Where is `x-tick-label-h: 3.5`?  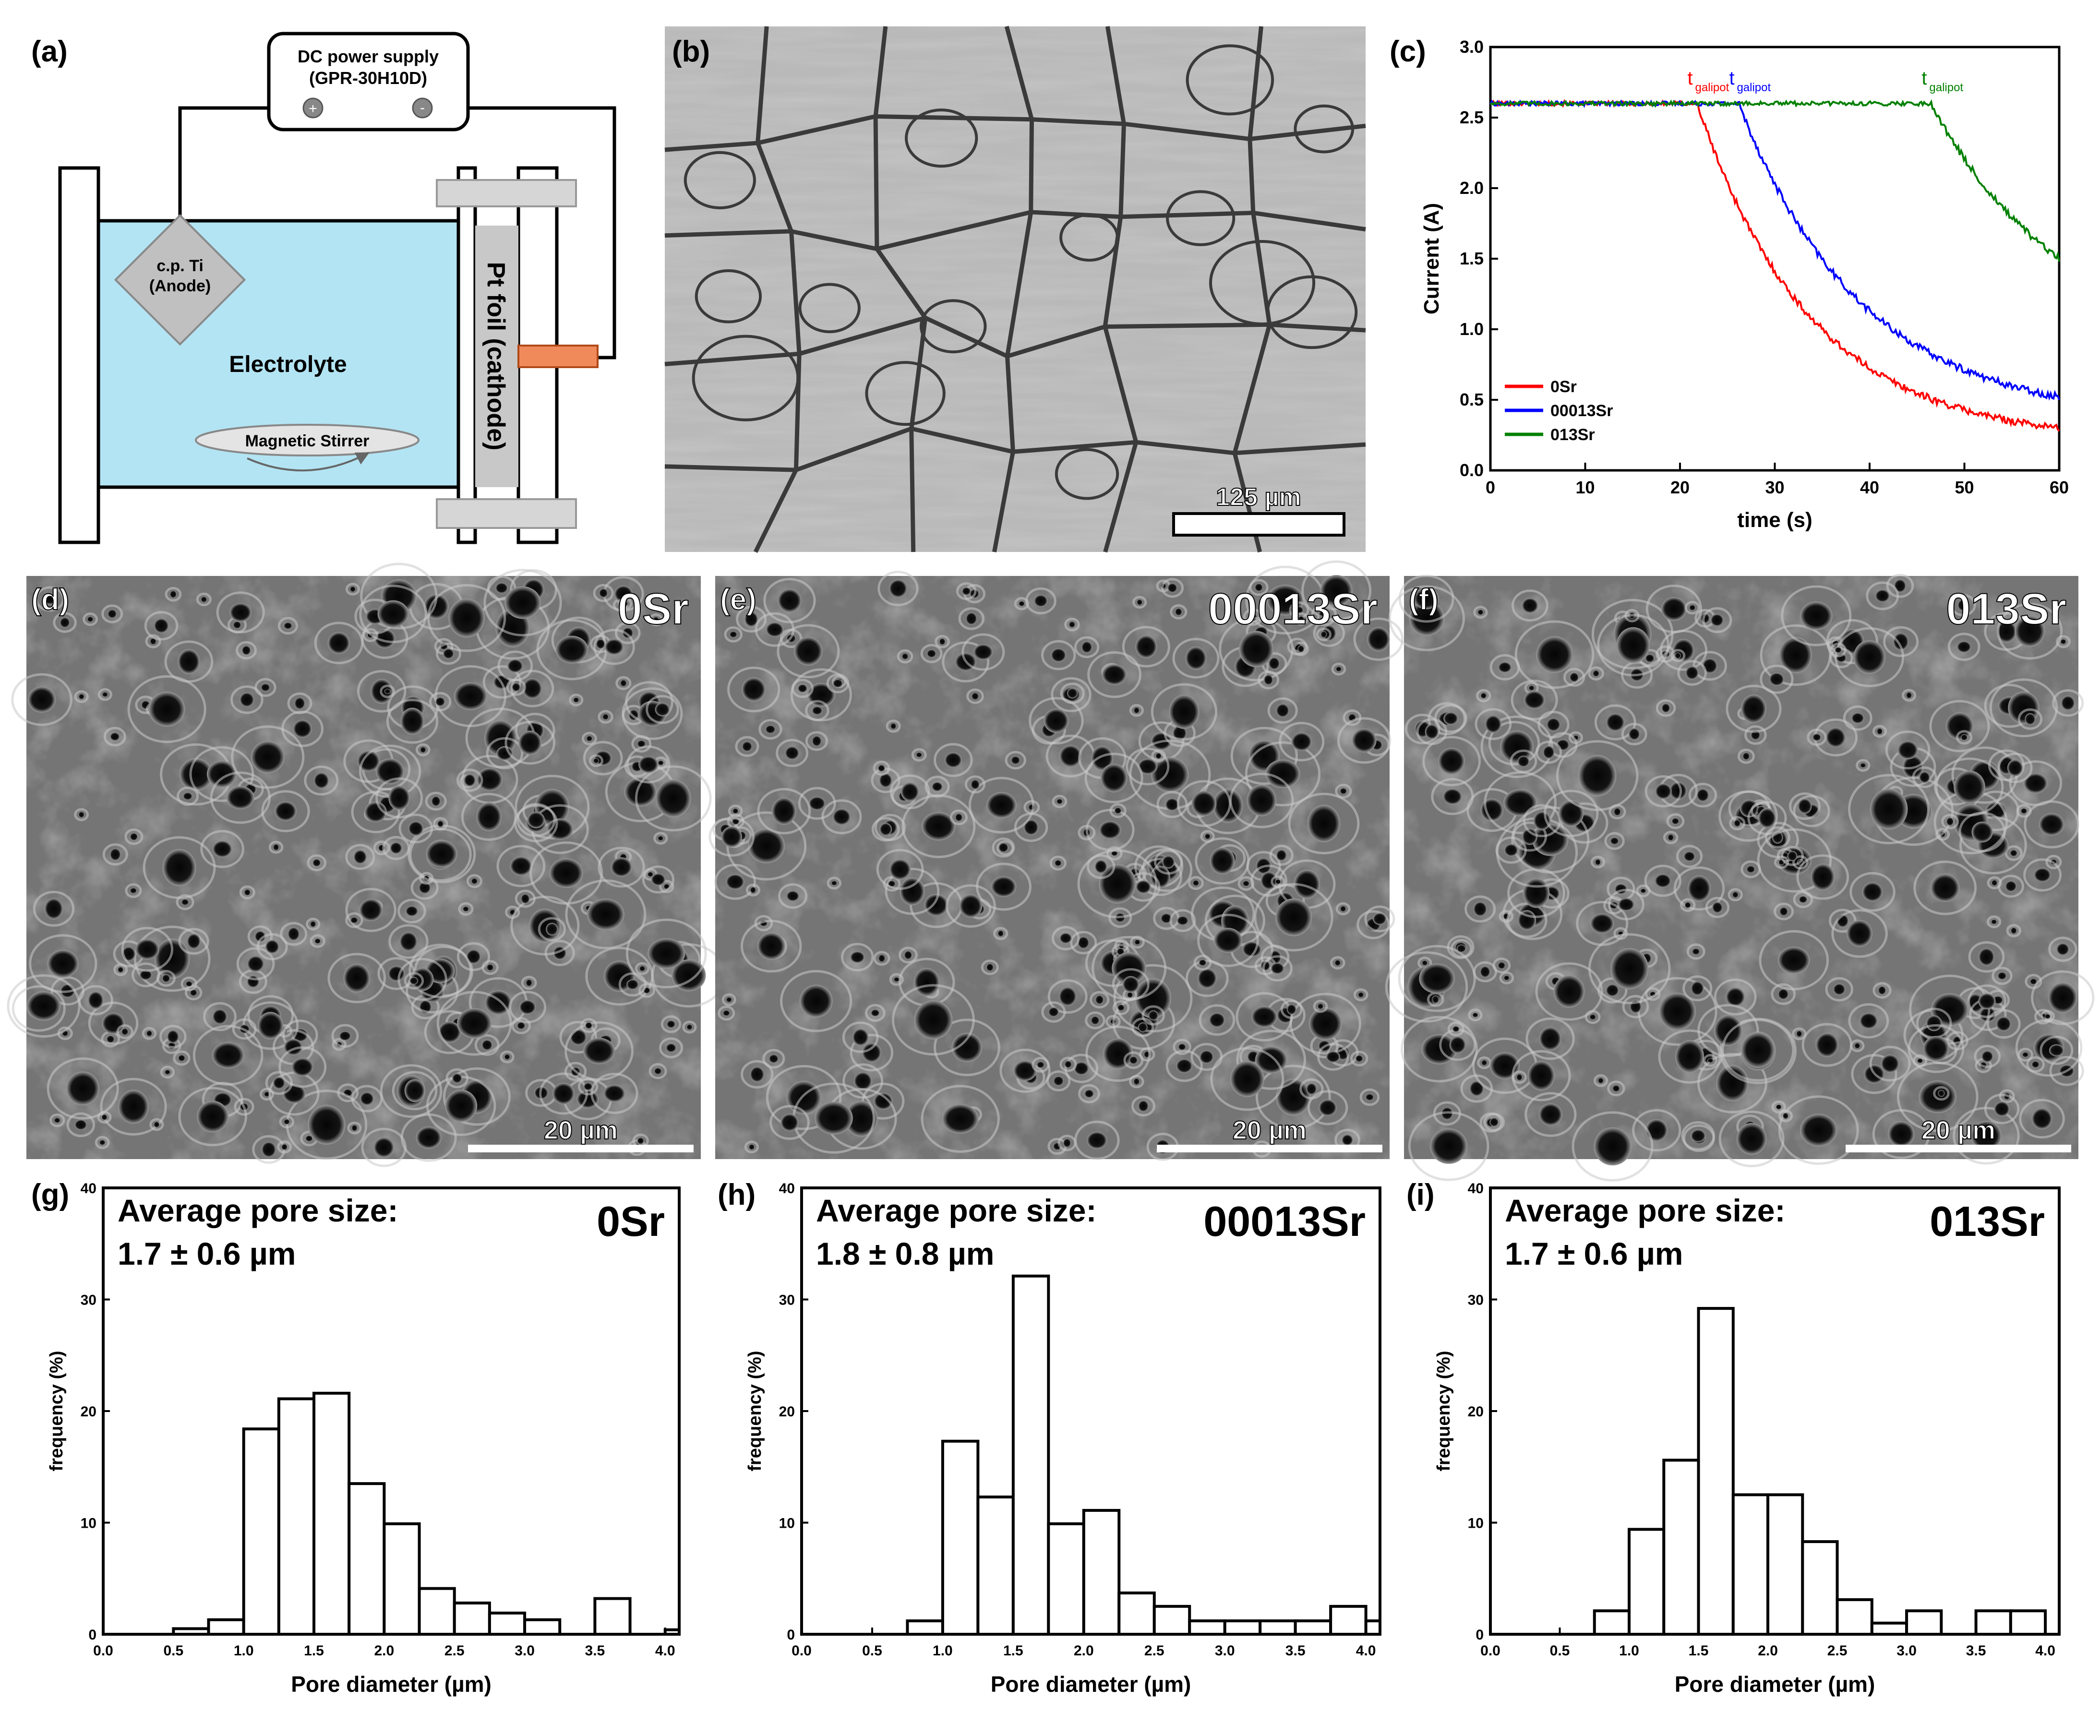
x-tick-label-h: 3.5 is located at coordinates (1295, 1651).